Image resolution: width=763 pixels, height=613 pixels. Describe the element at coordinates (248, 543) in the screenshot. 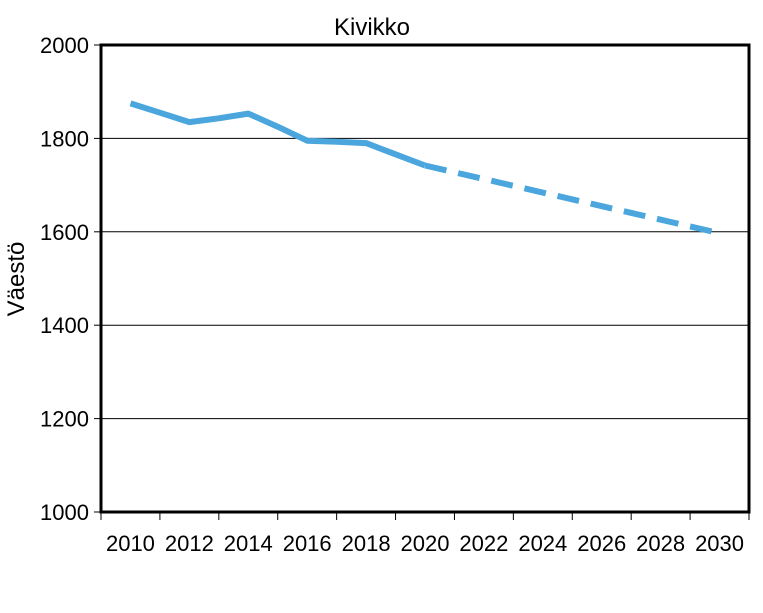

I see `x-tick-label: 2014` at that location.